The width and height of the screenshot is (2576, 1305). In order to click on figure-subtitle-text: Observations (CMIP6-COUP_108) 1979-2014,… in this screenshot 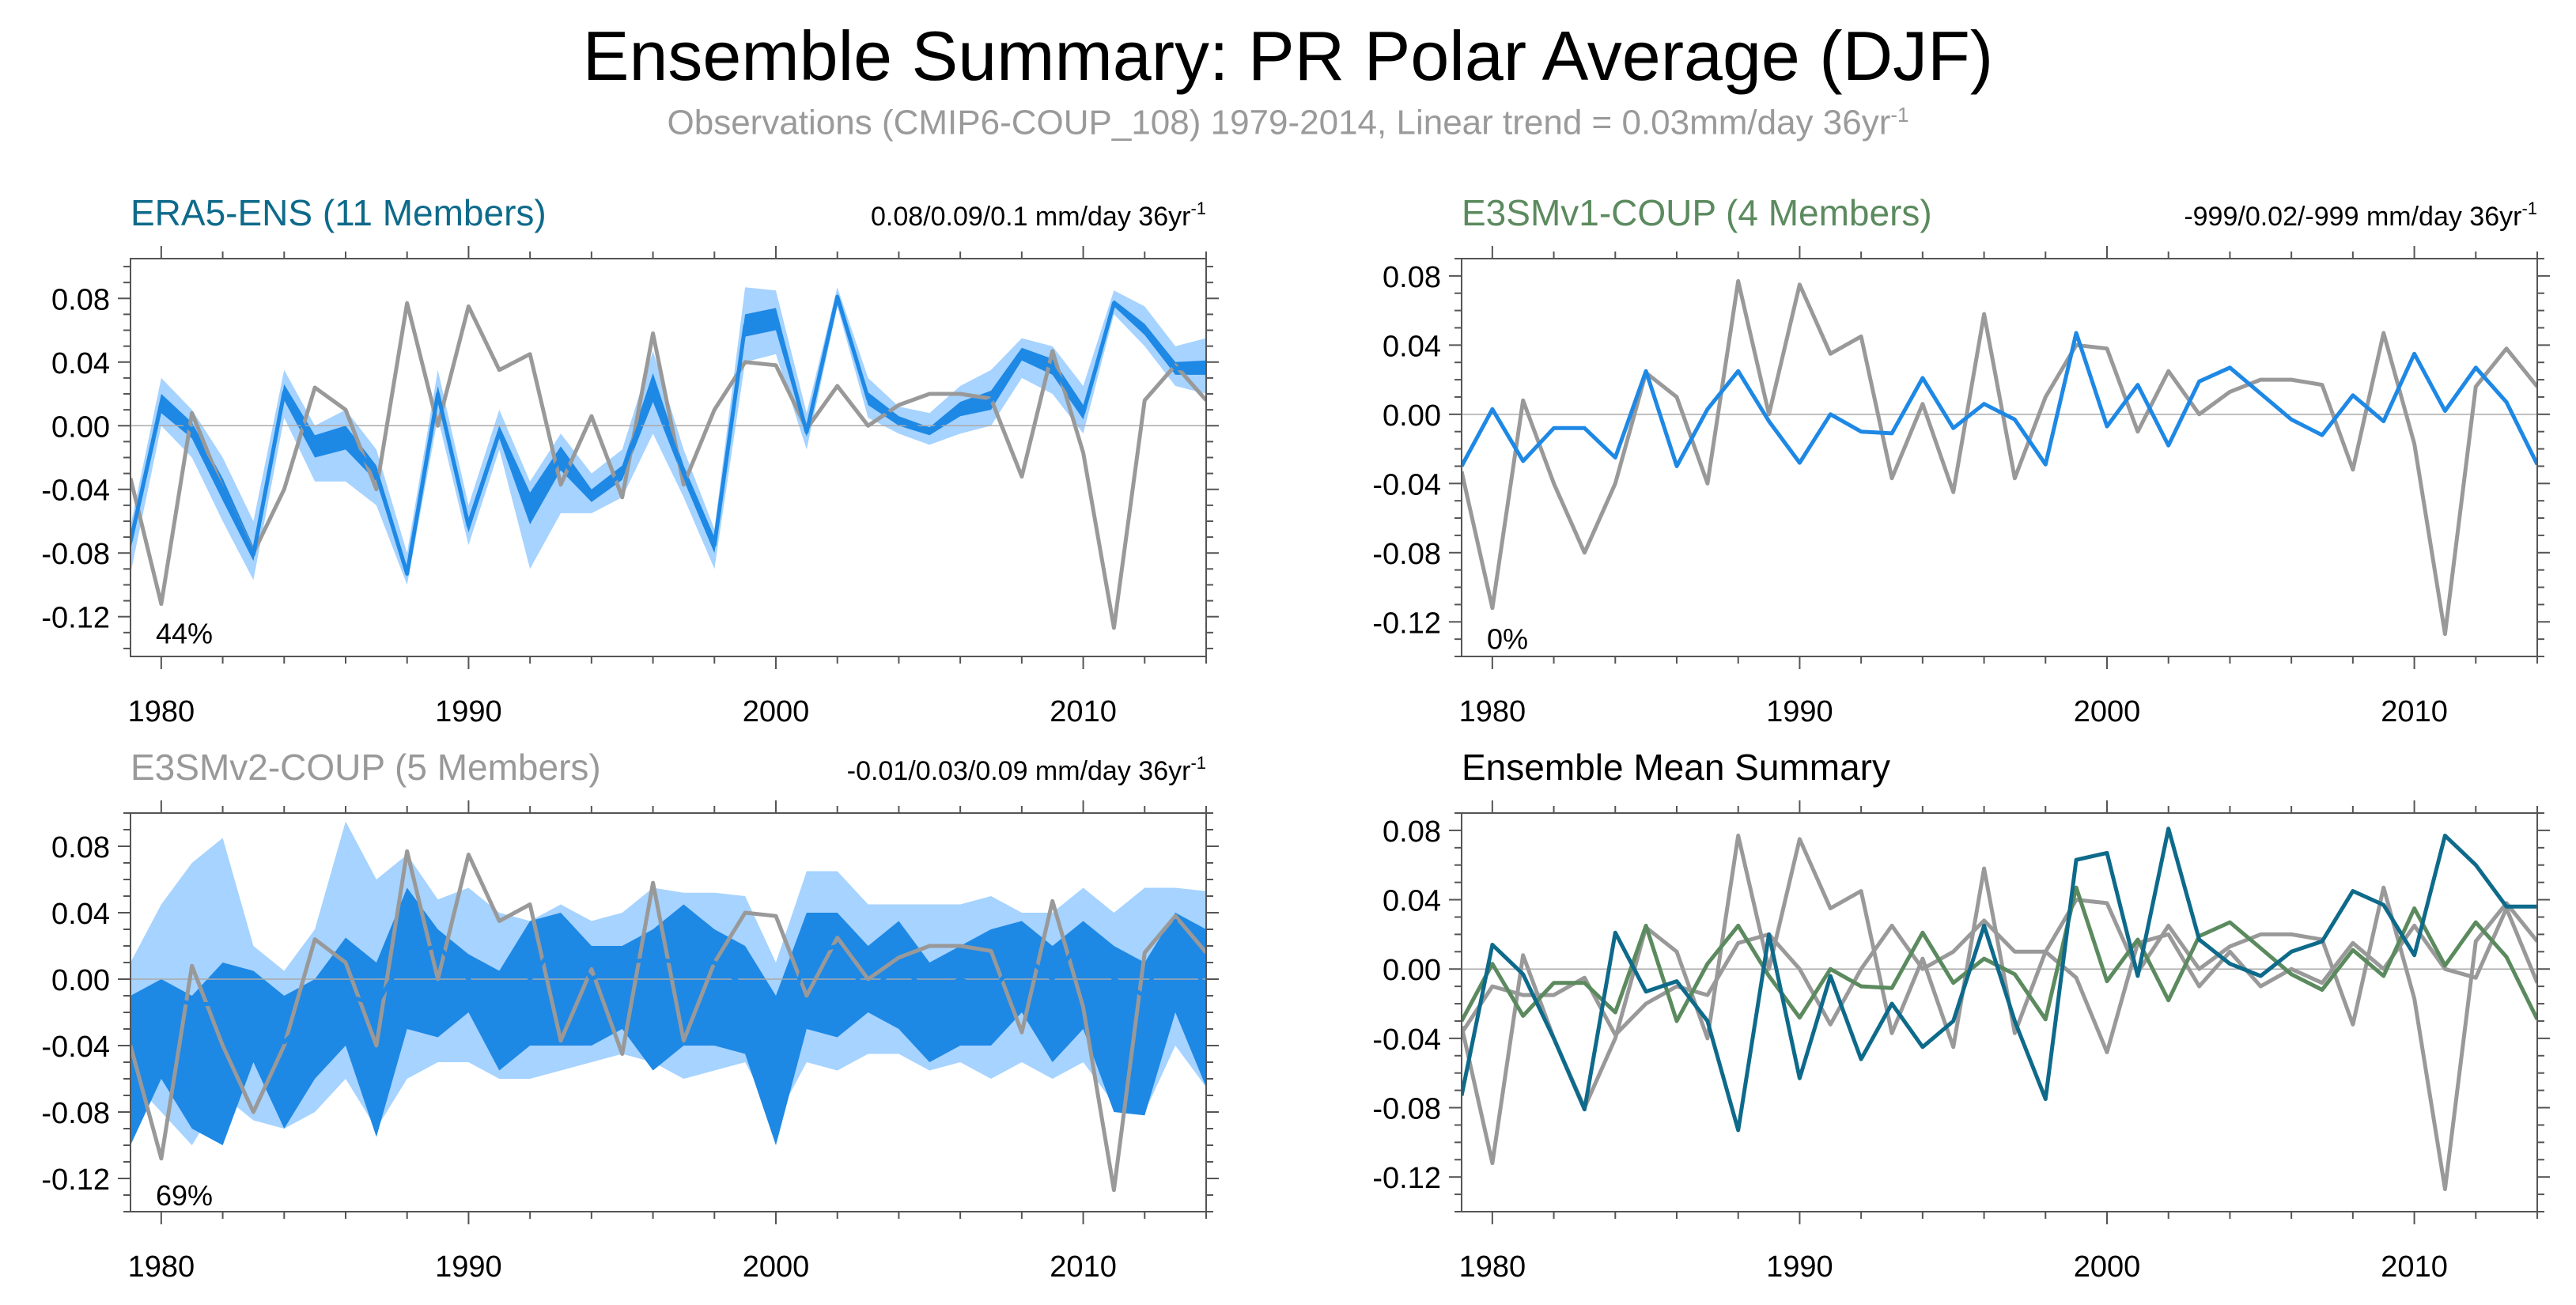, I will do `click(1279, 122)`.